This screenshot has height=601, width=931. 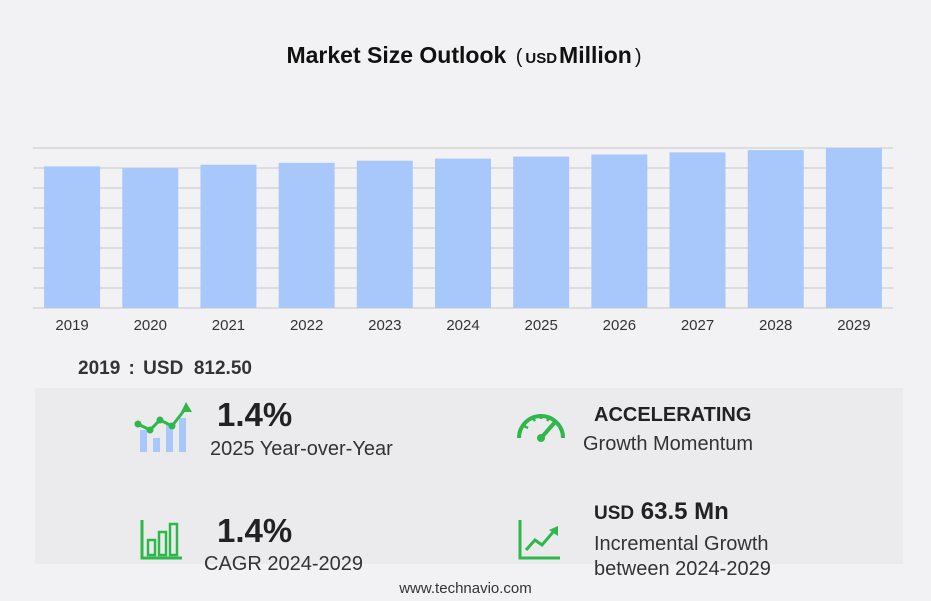 I want to click on base-year-value: 2019 : USD 812.50, so click(x=165, y=369).